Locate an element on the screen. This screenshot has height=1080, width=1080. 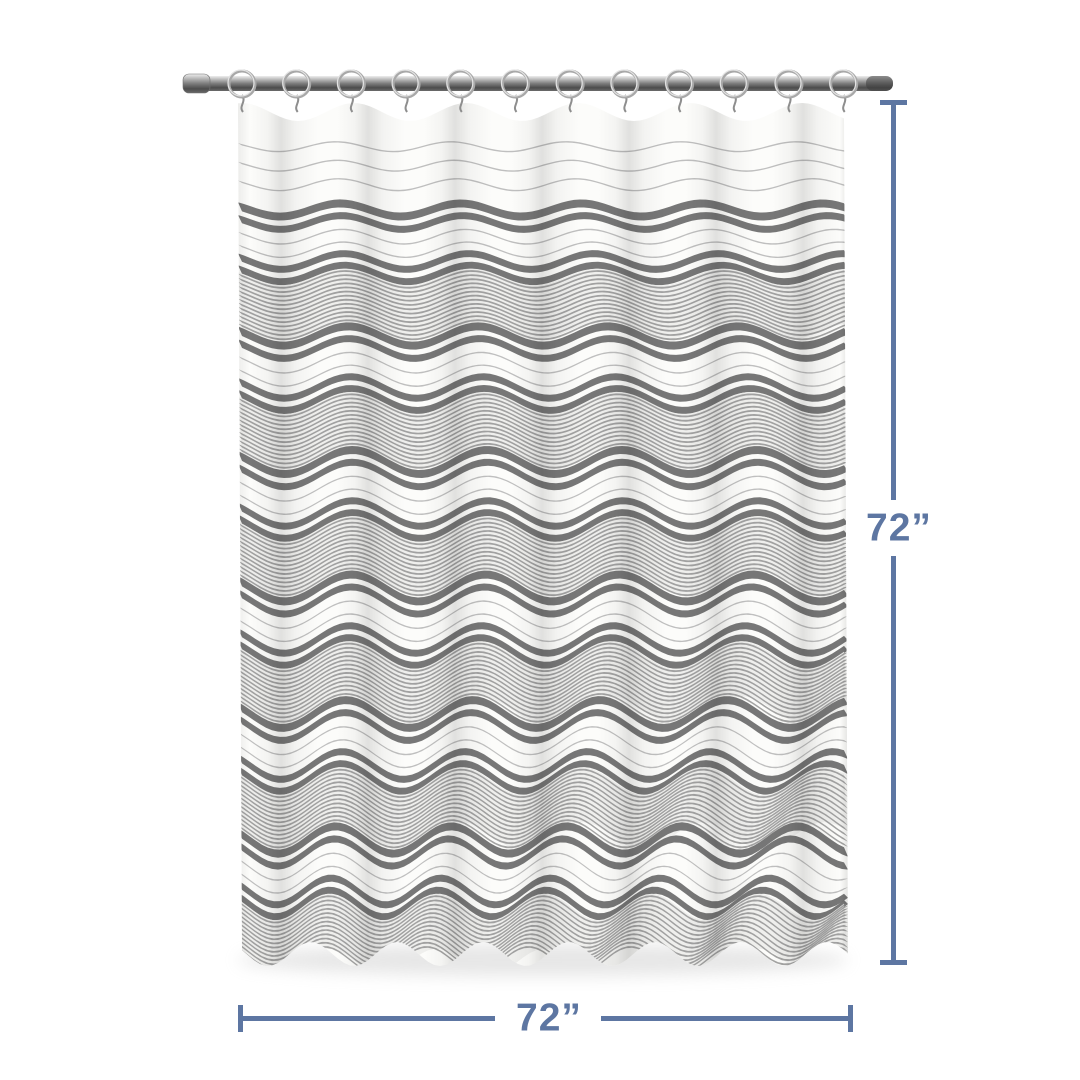
width-dimension-label: 72” is located at coordinates (549, 1018).